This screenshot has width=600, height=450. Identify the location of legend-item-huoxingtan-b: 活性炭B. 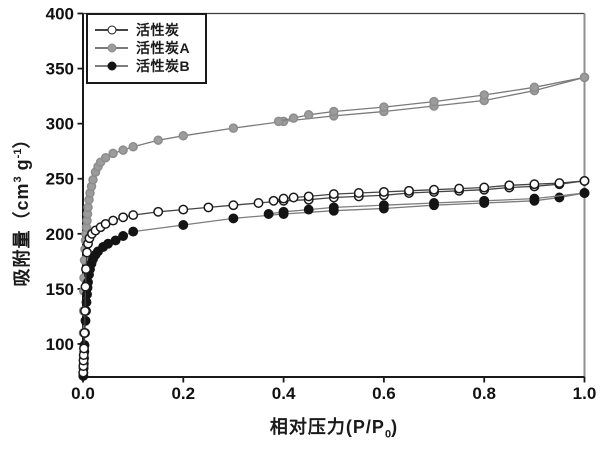
(150, 66).